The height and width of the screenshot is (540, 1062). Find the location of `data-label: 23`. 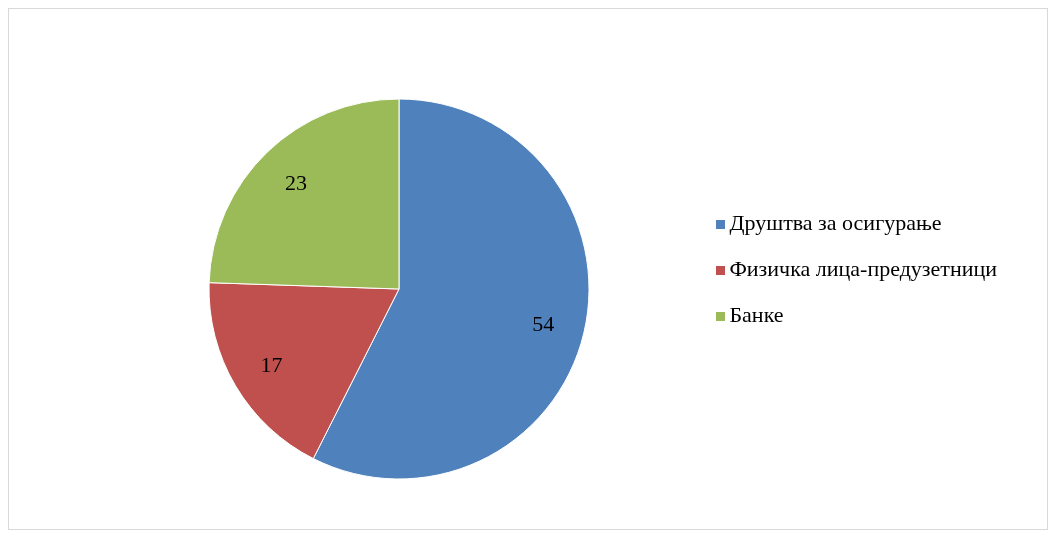

data-label: 23 is located at coordinates (295, 182).